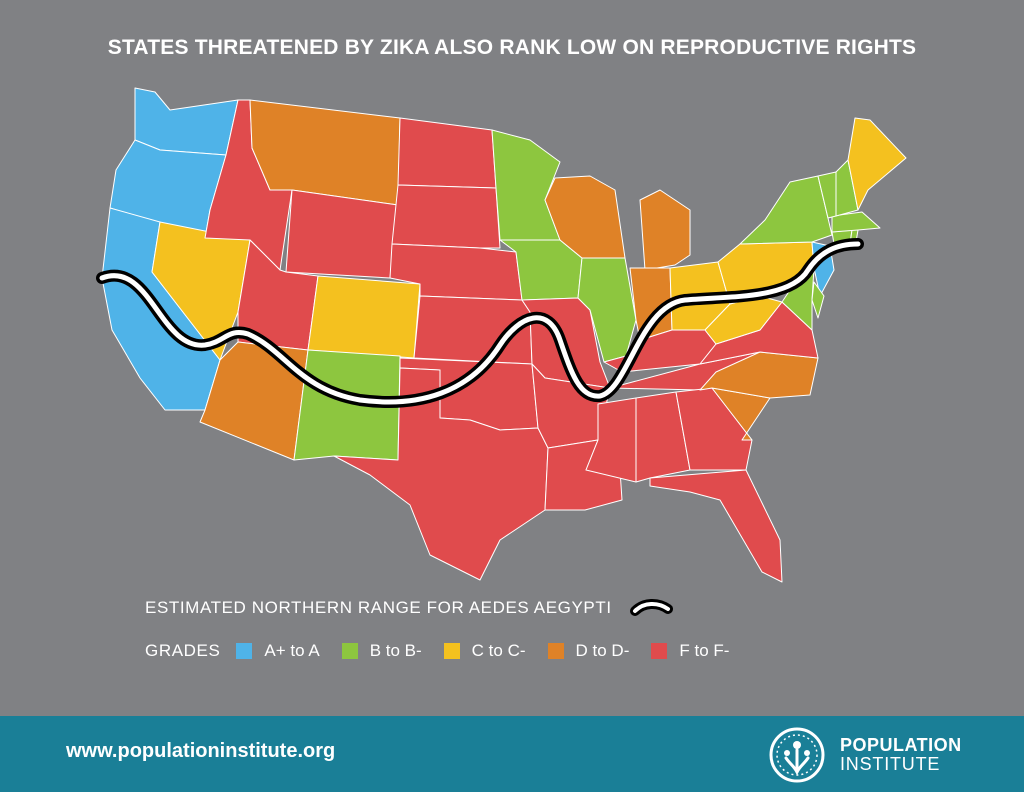 The height and width of the screenshot is (792, 1024). What do you see at coordinates (818, 300) in the screenshot?
I see `state-DE` at bounding box center [818, 300].